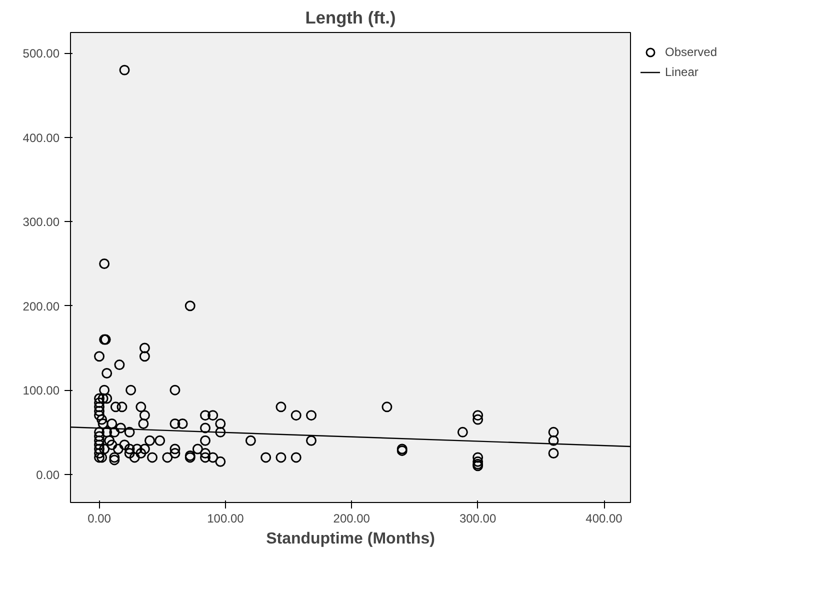 The image size is (822, 604). What do you see at coordinates (41, 222) in the screenshot?
I see `y-tick-label: 300.00` at bounding box center [41, 222].